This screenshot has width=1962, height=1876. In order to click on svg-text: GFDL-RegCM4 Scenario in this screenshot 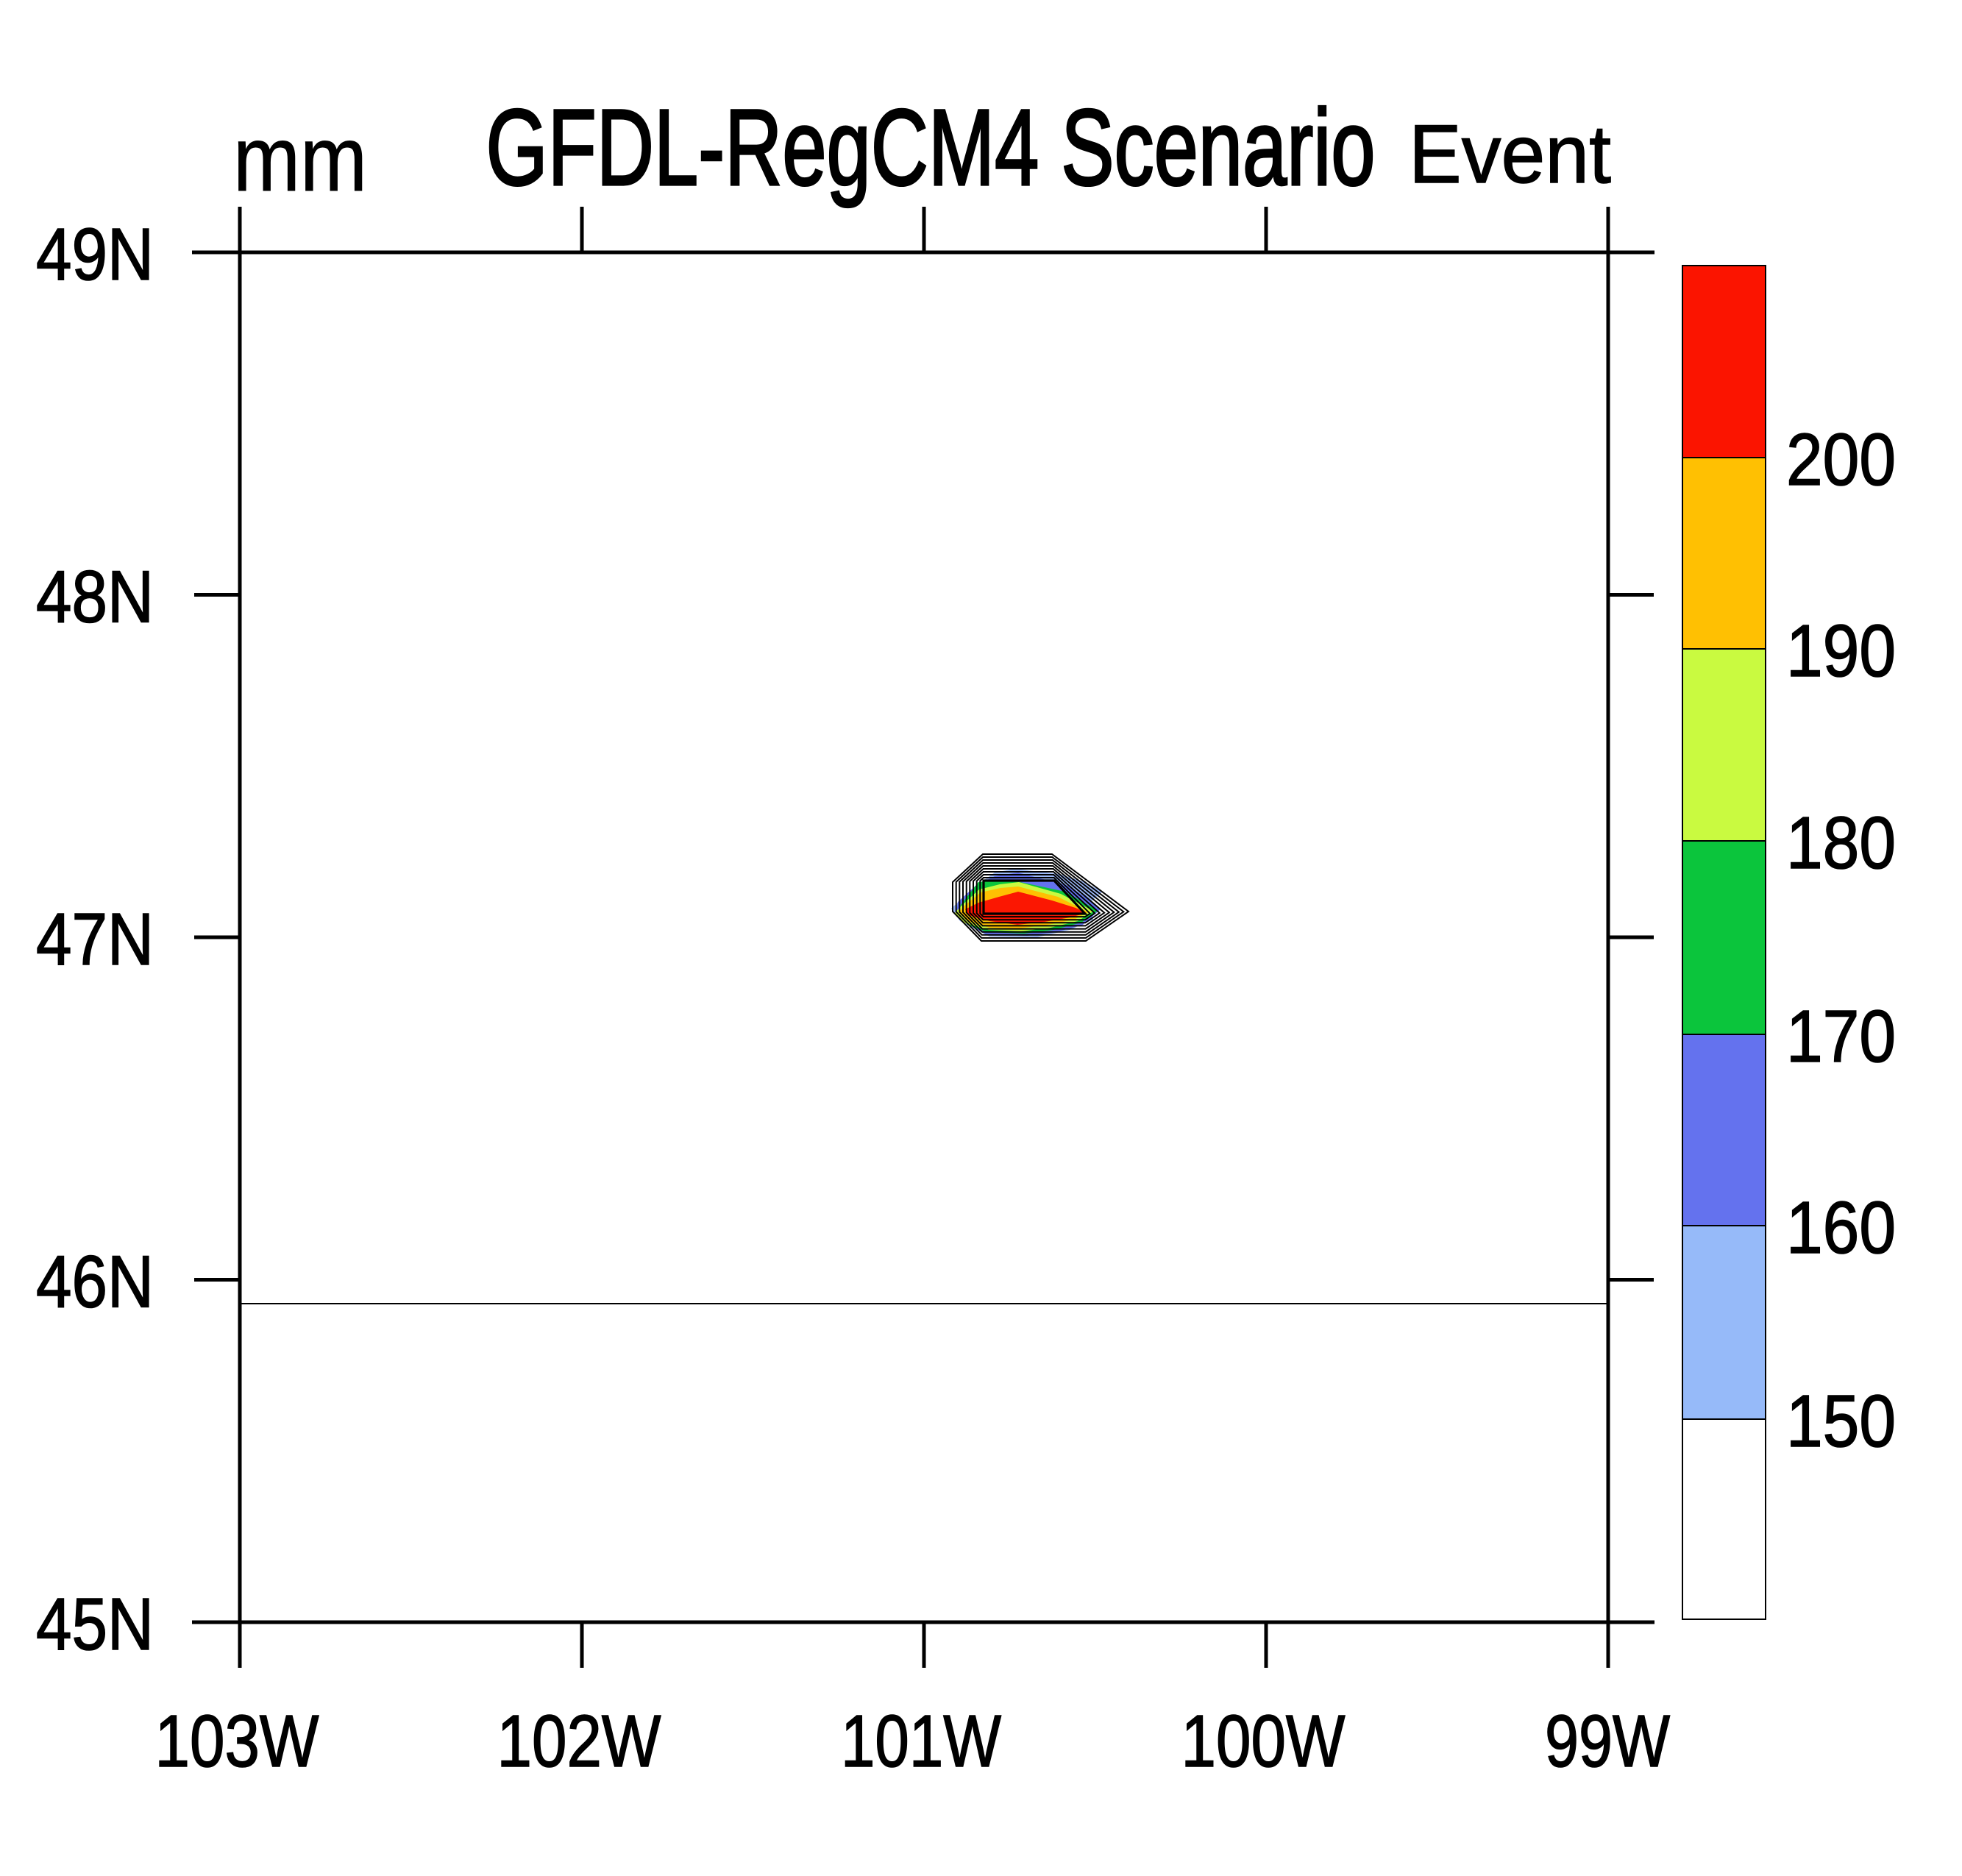, I will do `click(931, 148)`.